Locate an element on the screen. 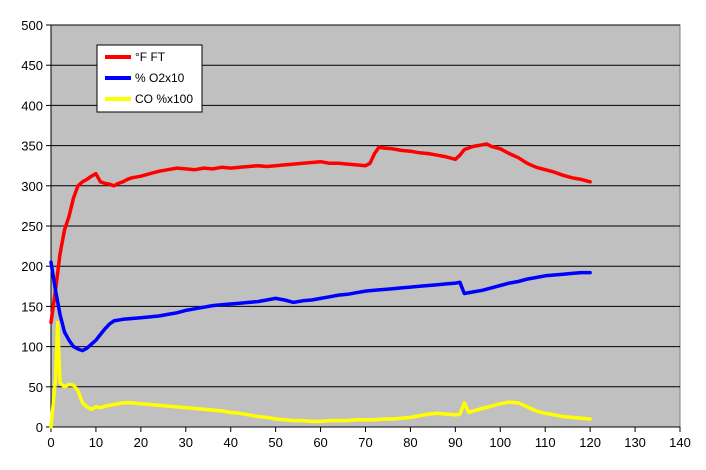  legend-label: °F FT is located at coordinates (150, 57).